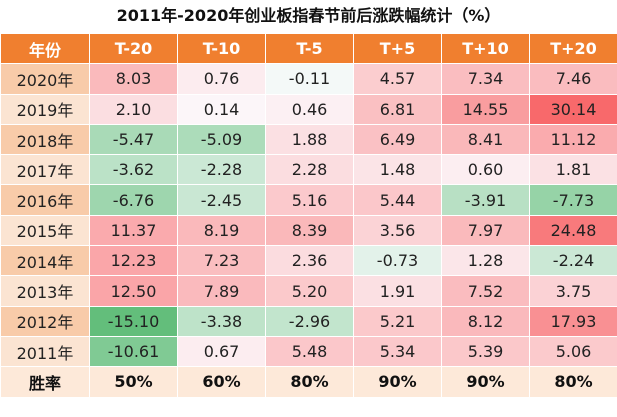 This screenshot has width=617, height=417. I want to click on value-cell: 8.03, so click(133, 79).